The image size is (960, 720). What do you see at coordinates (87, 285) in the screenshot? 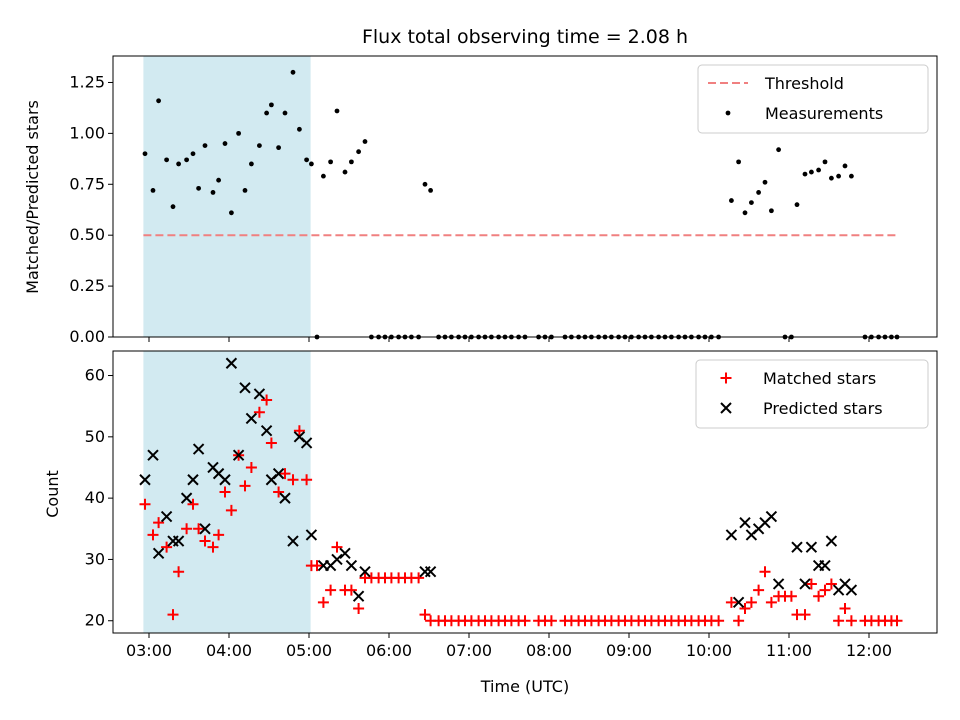
I see `top-y-tick-label: 0.25` at bounding box center [87, 285].